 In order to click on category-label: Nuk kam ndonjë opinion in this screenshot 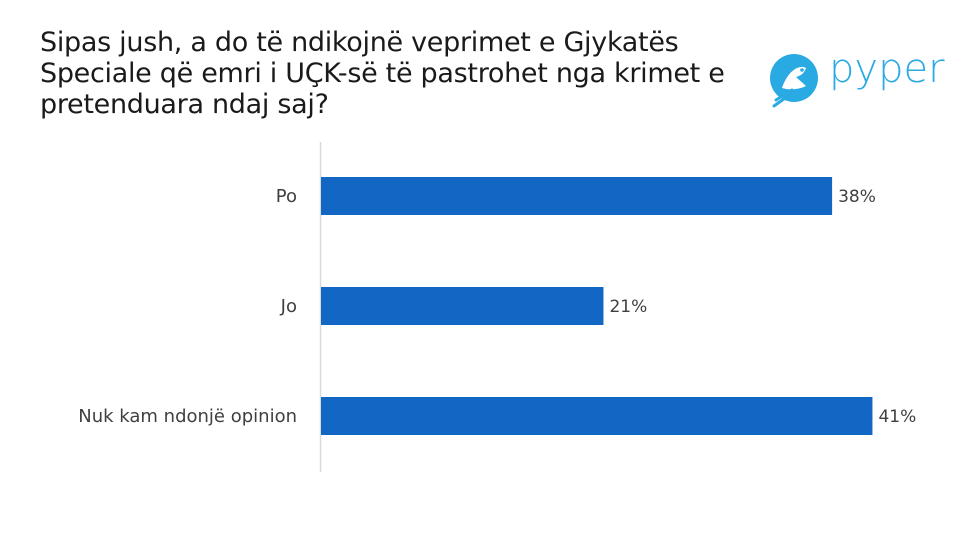, I will do `click(187, 416)`.